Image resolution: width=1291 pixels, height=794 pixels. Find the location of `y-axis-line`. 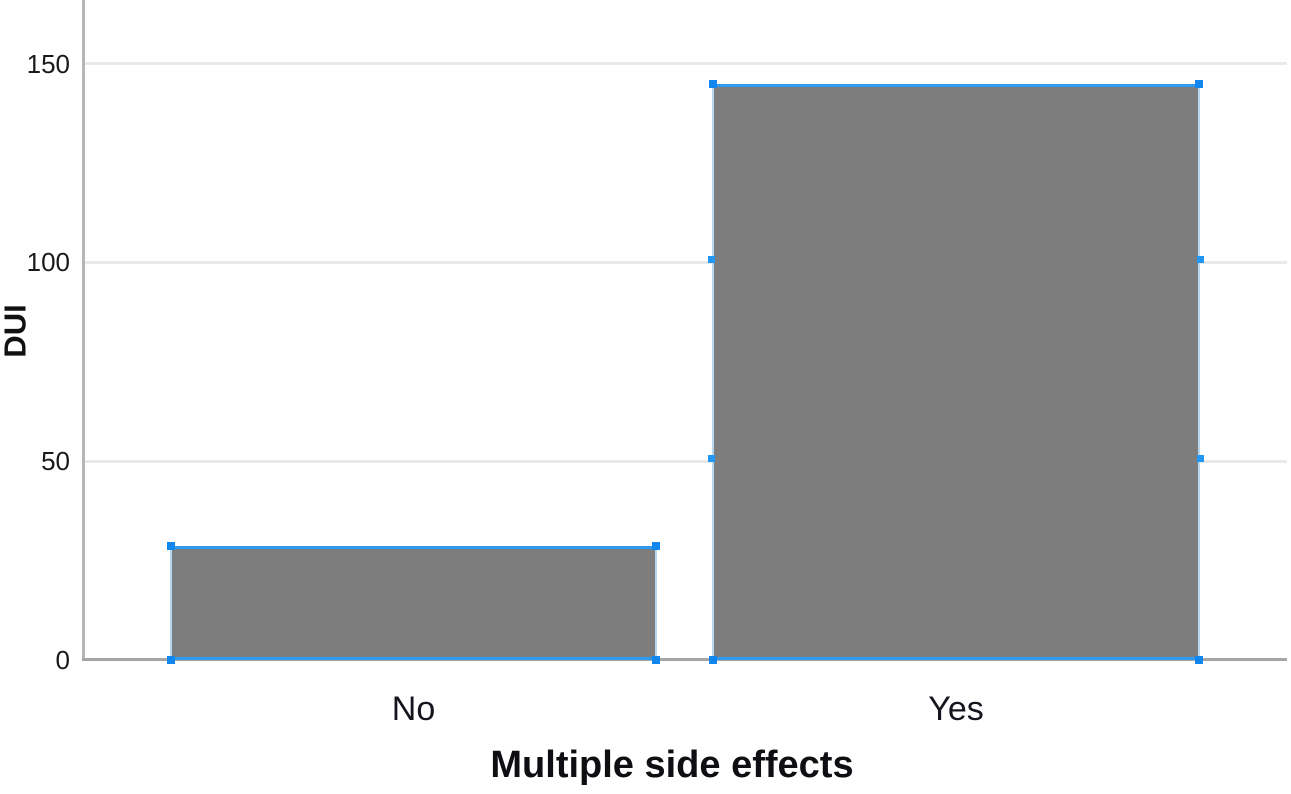

y-axis-line is located at coordinates (83, 330).